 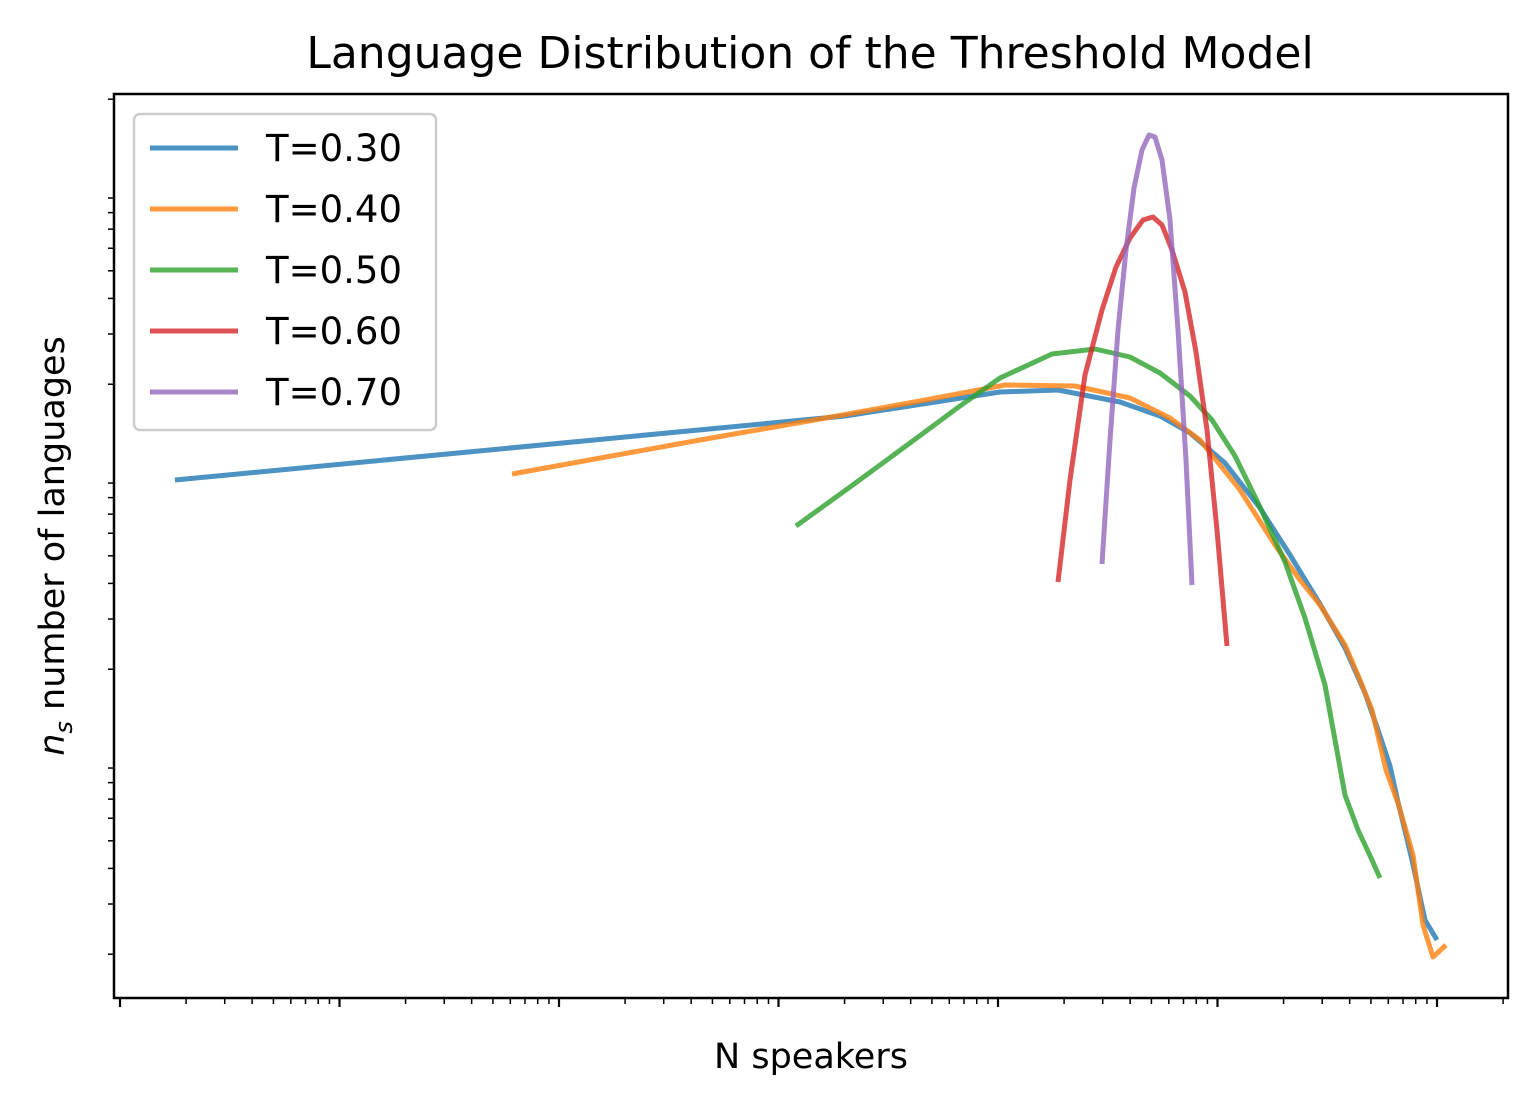 What do you see at coordinates (333, 209) in the screenshot?
I see `legend-label-2: T=0.40` at bounding box center [333, 209].